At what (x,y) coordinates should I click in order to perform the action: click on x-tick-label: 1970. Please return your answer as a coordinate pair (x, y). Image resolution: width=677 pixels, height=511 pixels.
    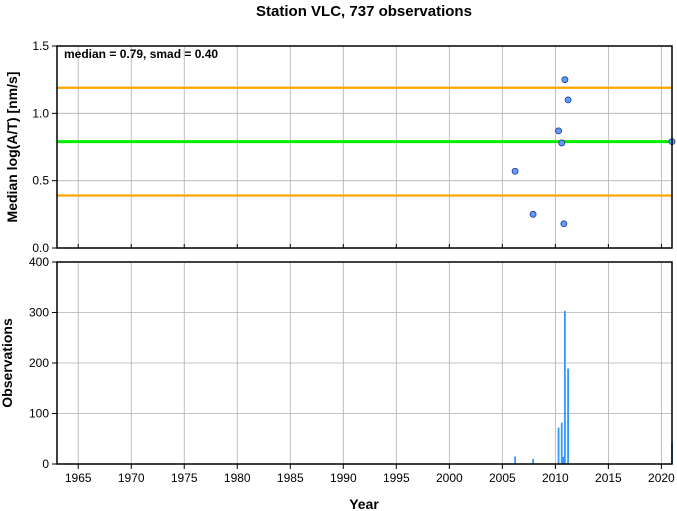
    Looking at the image, I should click on (131, 478).